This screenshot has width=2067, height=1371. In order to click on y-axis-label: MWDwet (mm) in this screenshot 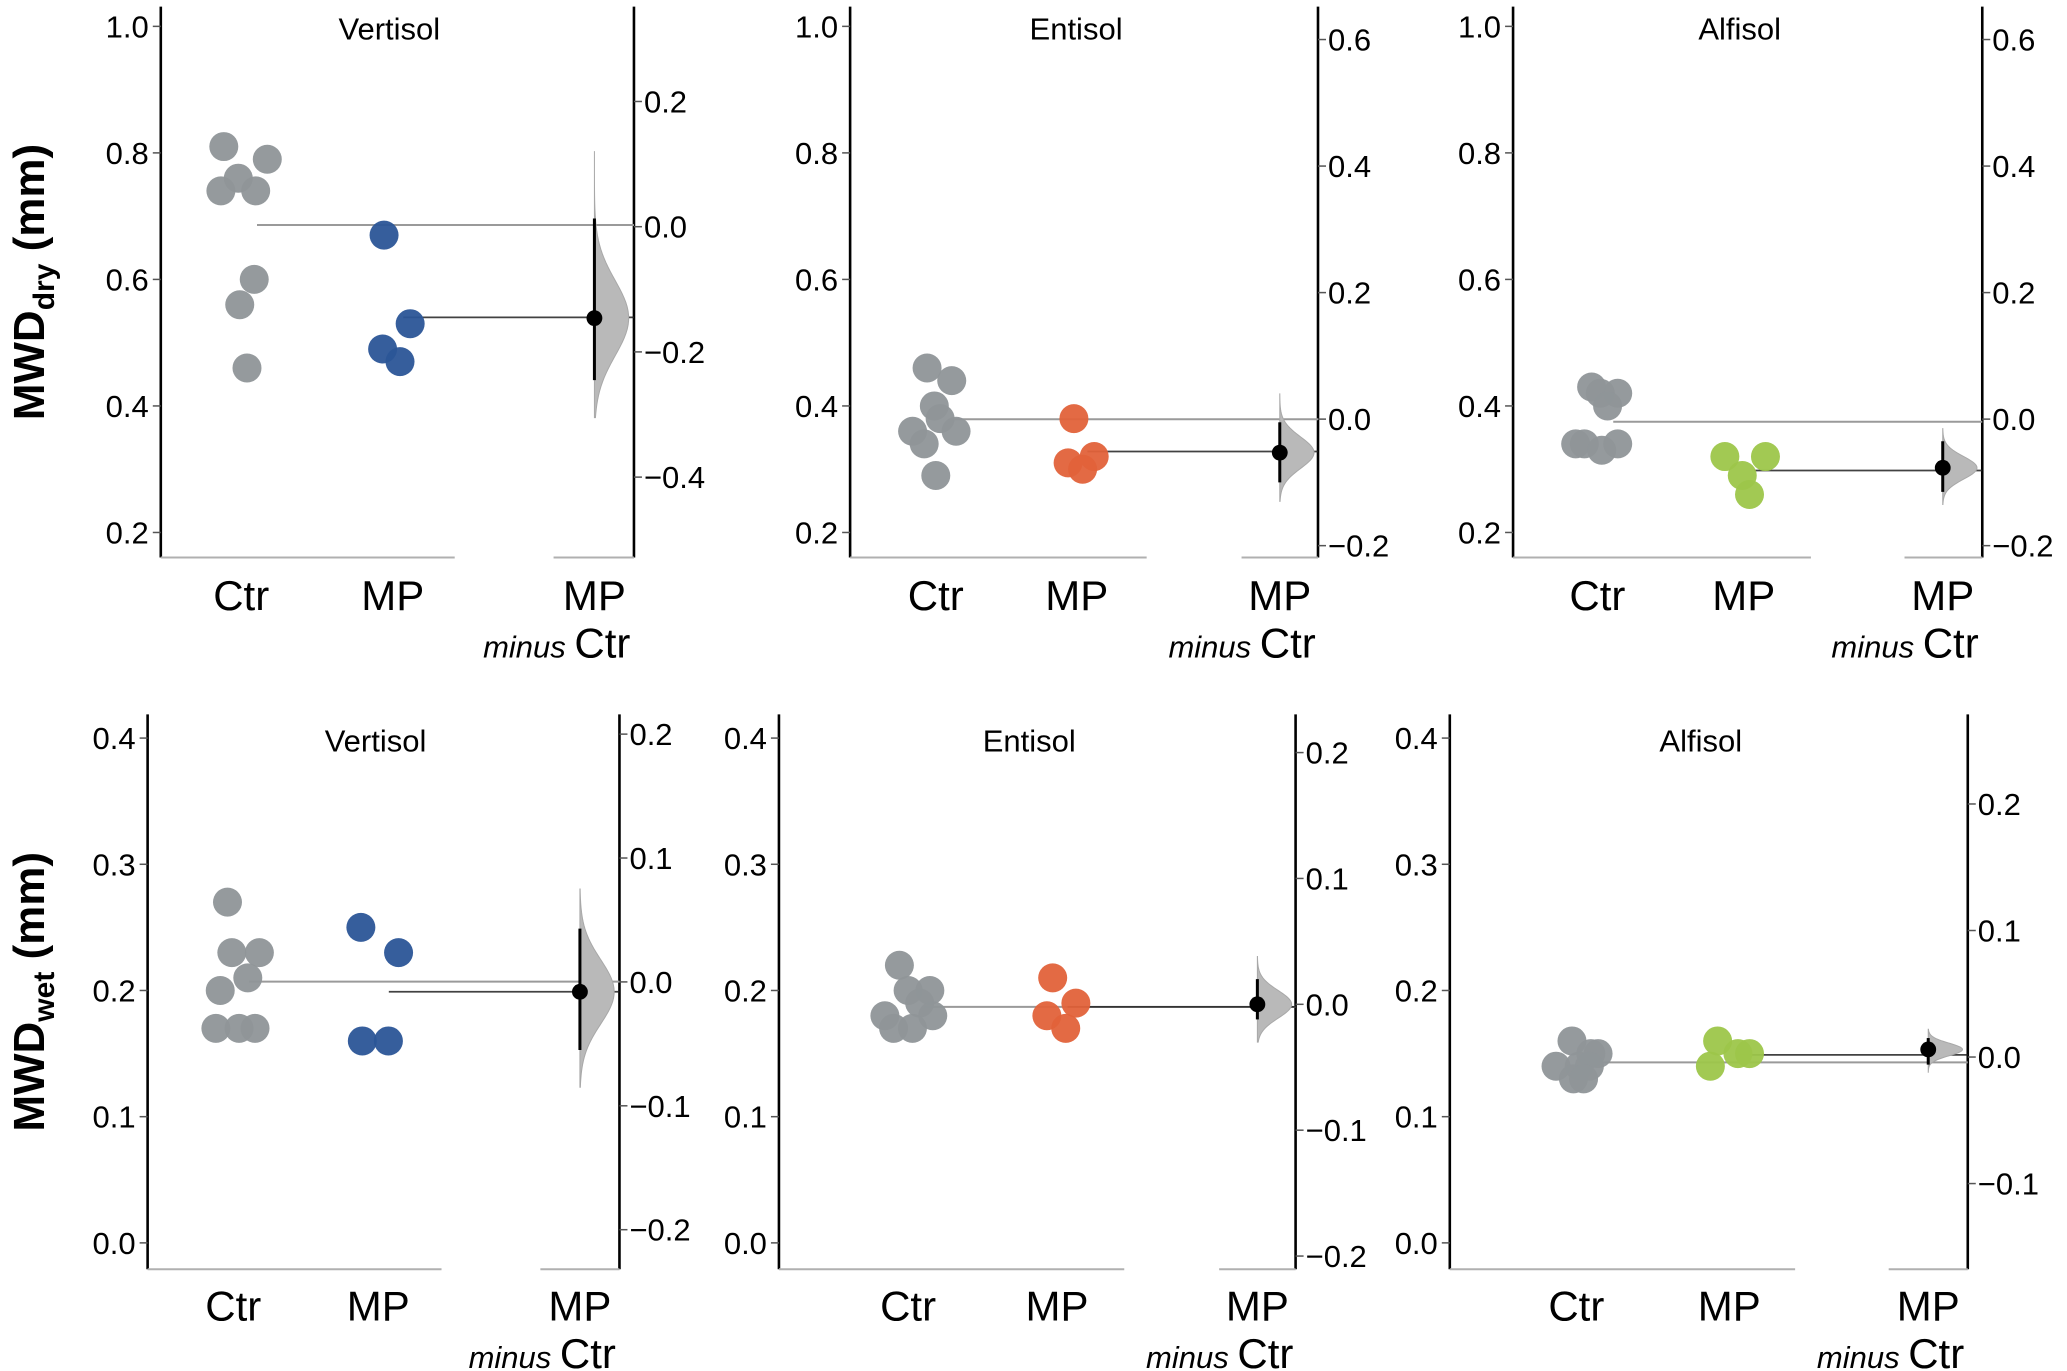, I will do `click(33, 992)`.